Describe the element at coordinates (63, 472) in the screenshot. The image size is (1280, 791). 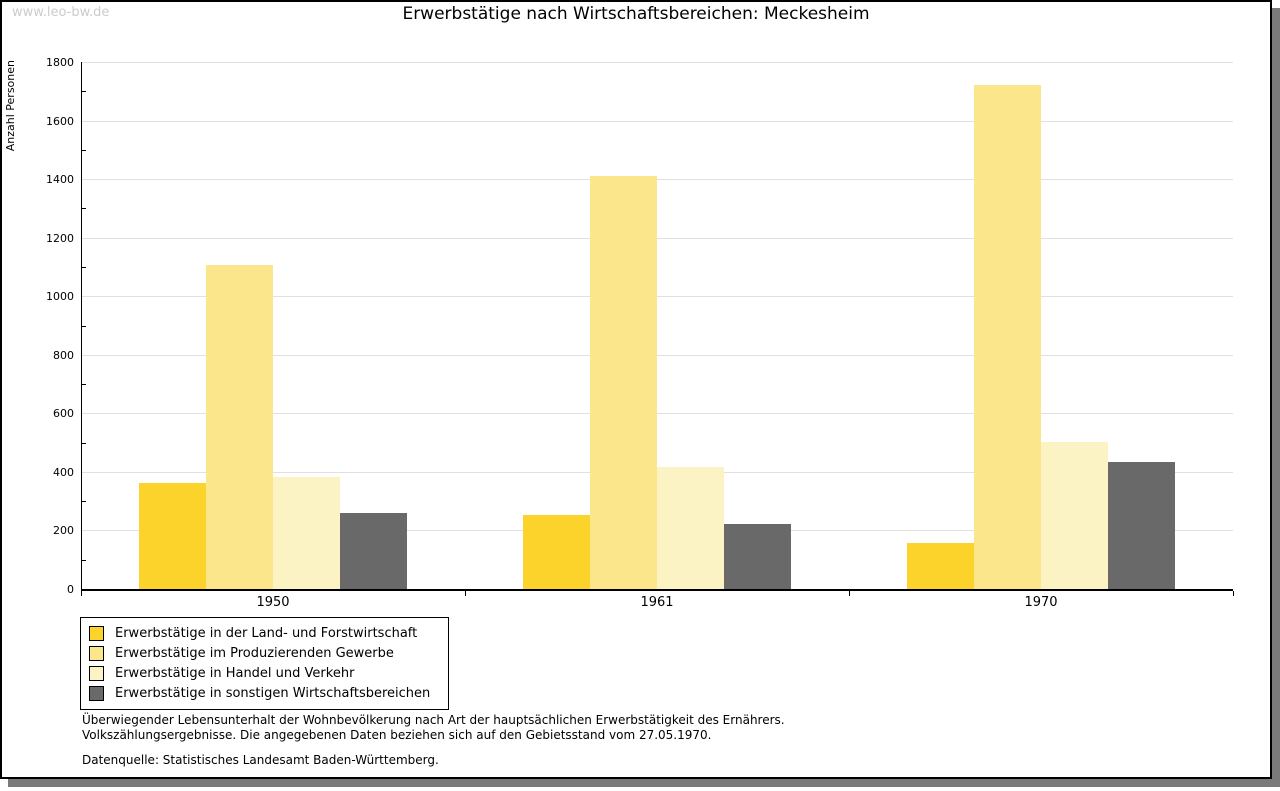
I see `y-tick-label-400: 400` at that location.